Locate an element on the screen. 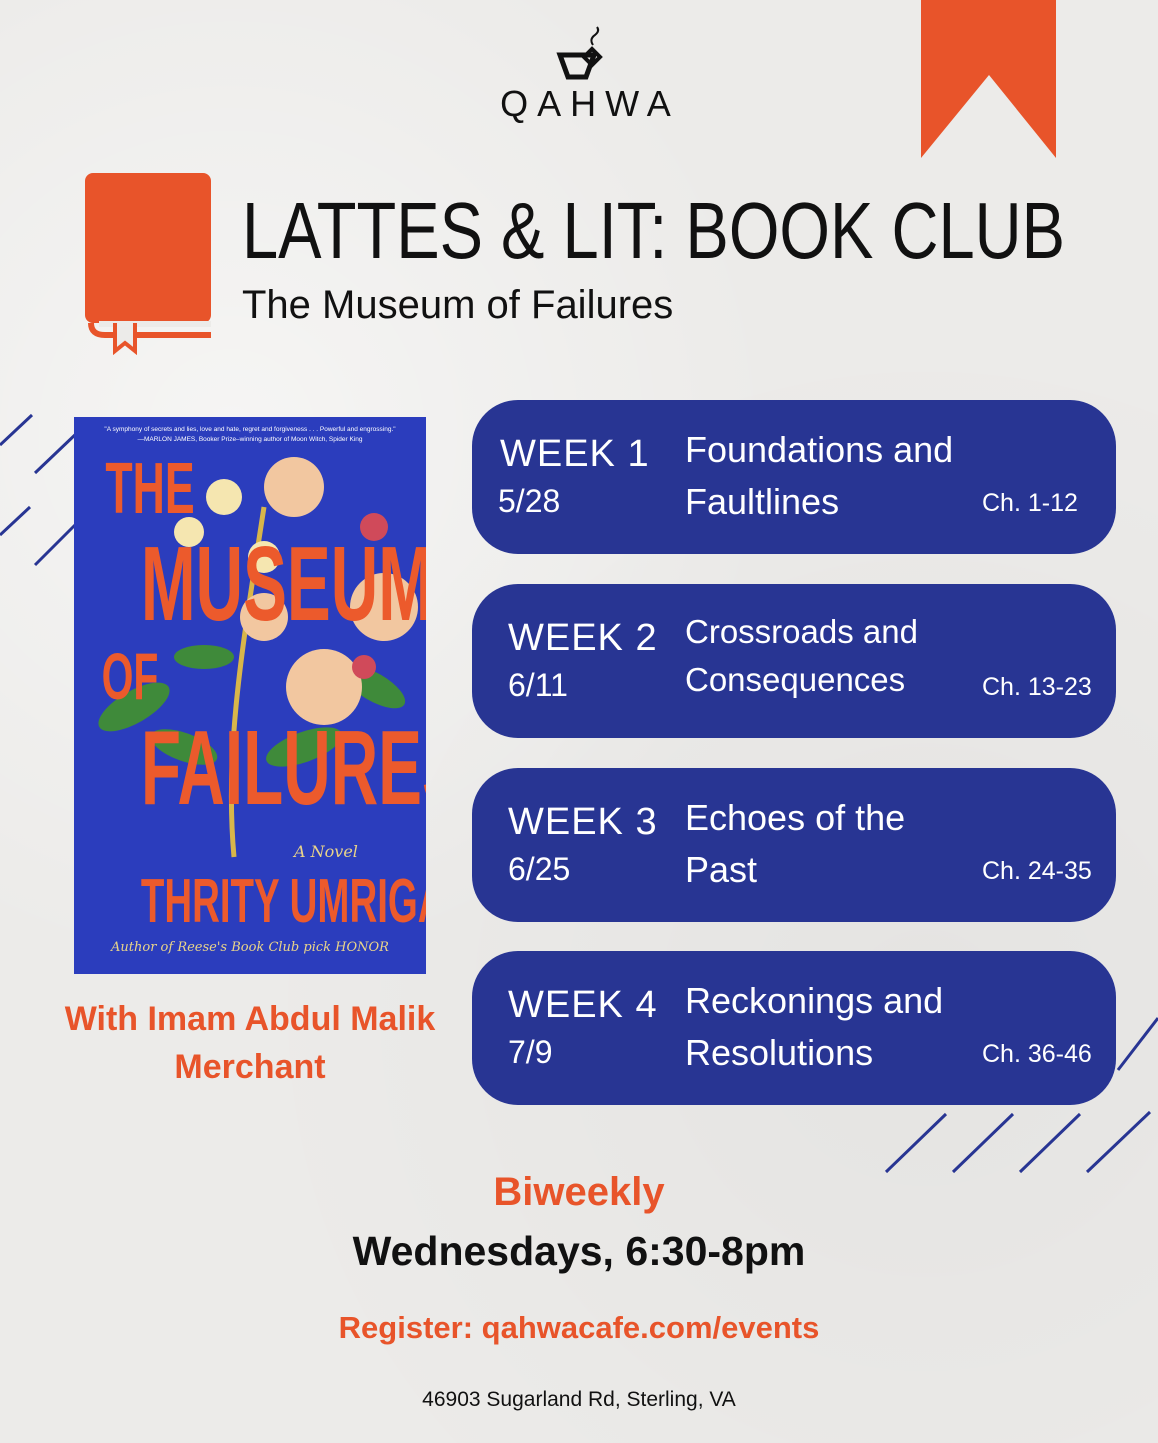  week-label: WEEK 3 is located at coordinates (583, 822).